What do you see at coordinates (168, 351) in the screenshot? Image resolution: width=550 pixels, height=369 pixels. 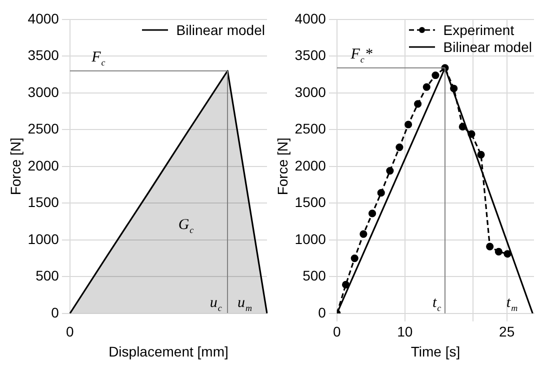 I see `x-axis-title: Displacement [mm]` at bounding box center [168, 351].